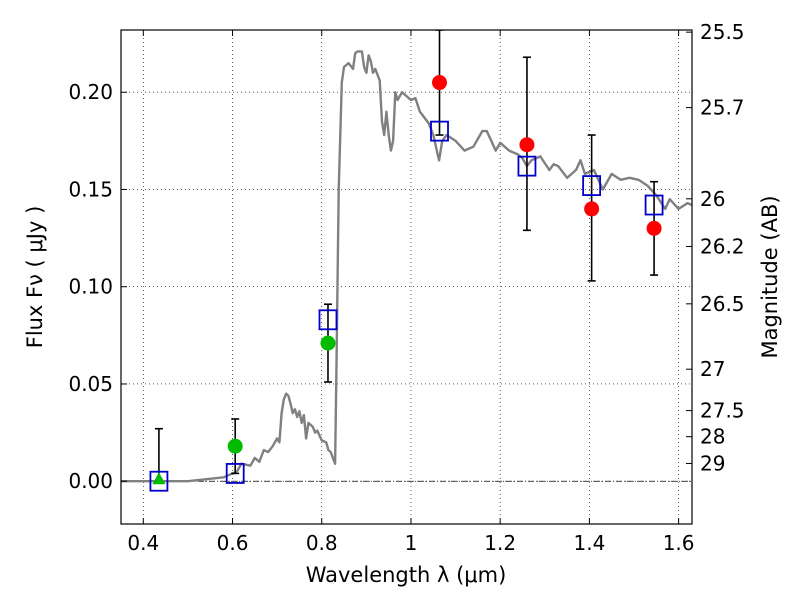 This screenshot has width=800, height=604. I want to click on y-tick-label: 0.05, so click(90, 384).